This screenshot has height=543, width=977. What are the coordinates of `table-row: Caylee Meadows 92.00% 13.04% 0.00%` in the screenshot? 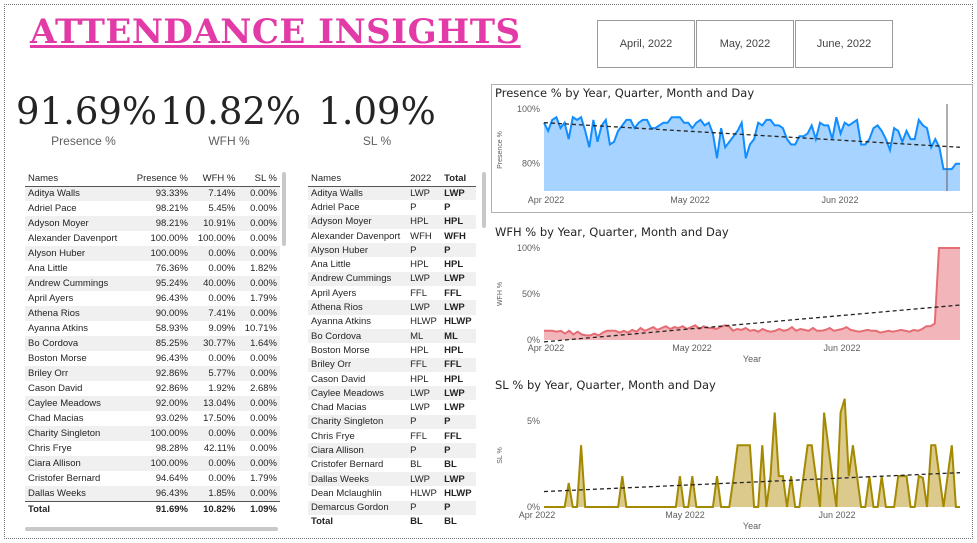 It's located at (152, 403).